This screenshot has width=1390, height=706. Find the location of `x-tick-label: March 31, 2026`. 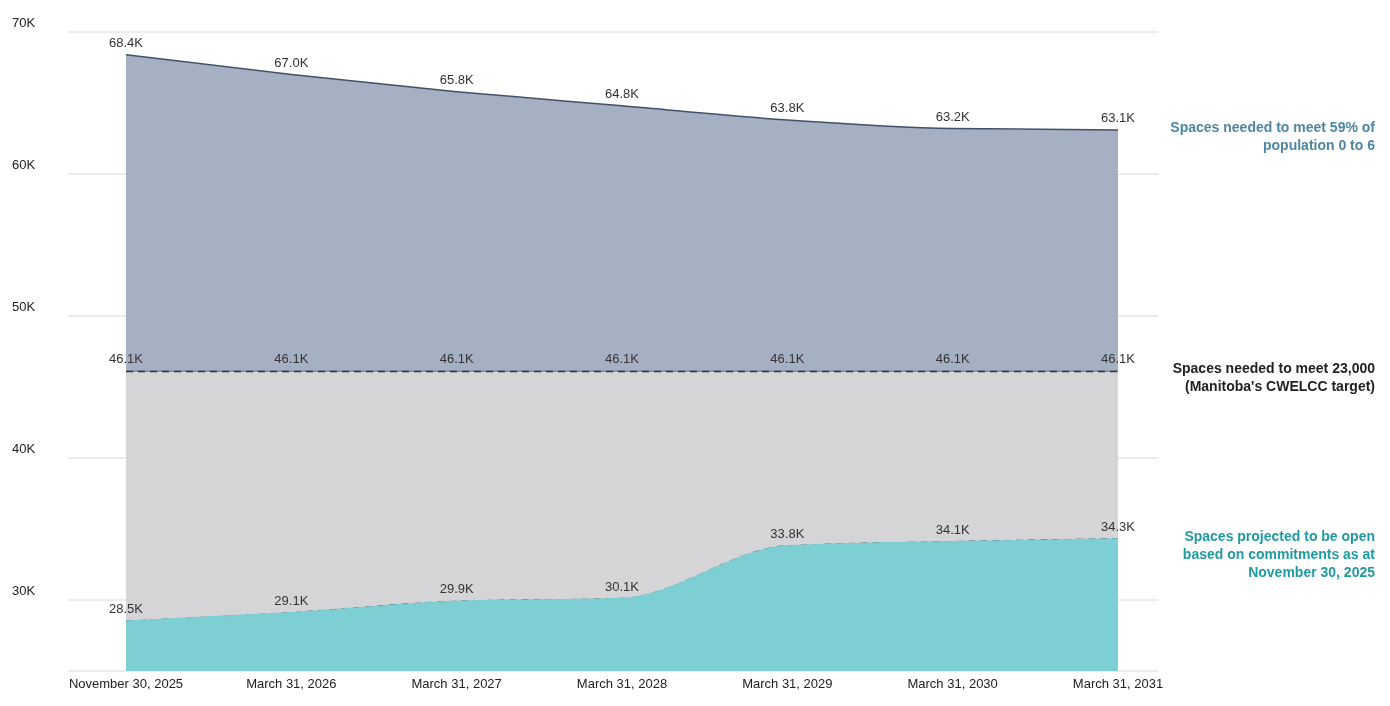

x-tick-label: March 31, 2026 is located at coordinates (291, 684).